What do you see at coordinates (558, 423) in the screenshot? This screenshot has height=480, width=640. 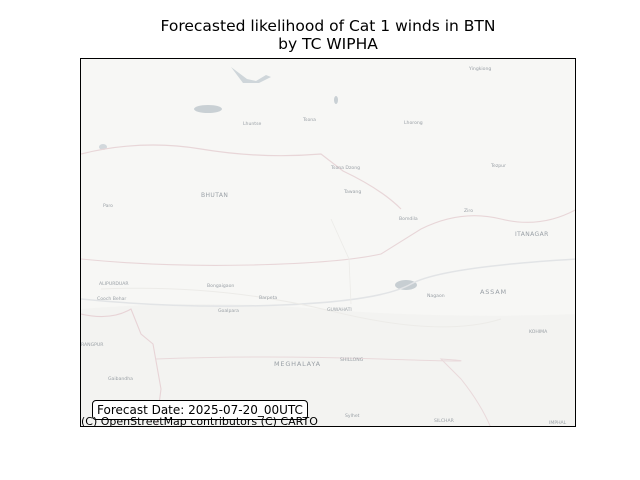 I see `city-label: IMPHAL` at bounding box center [558, 423].